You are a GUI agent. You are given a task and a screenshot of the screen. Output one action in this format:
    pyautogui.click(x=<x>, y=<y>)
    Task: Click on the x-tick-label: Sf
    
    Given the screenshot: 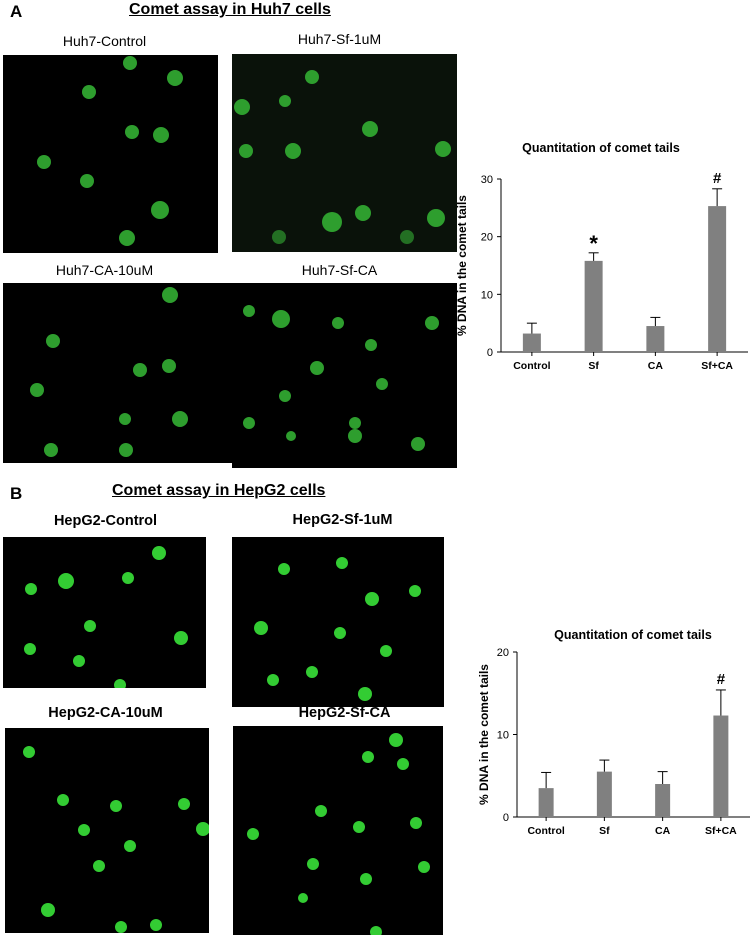 What is the action you would take?
    pyautogui.click(x=604, y=831)
    